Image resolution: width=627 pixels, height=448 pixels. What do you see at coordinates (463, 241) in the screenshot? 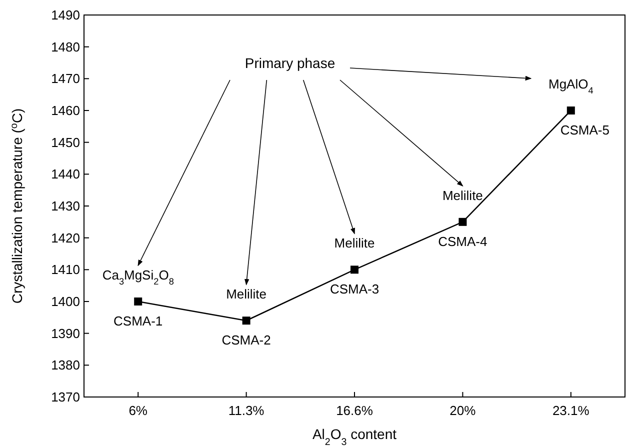
I see `annotation: CSMA-4` at bounding box center [463, 241].